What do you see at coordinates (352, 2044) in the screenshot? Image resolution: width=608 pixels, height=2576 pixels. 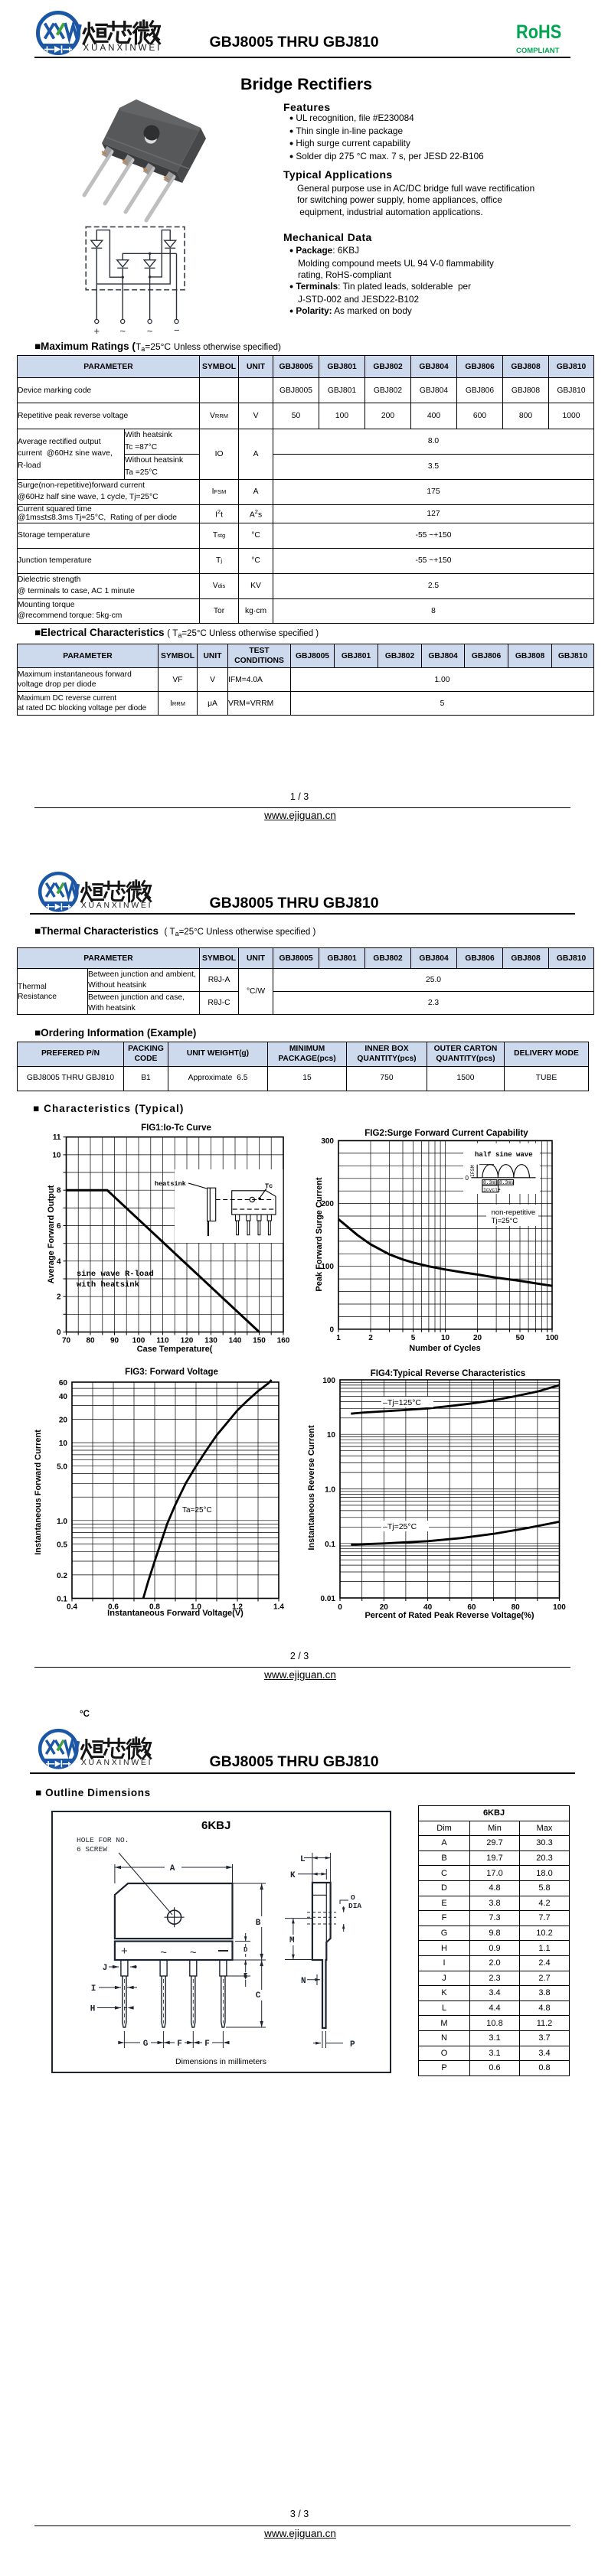 I see `svg-text: P` at bounding box center [352, 2044].